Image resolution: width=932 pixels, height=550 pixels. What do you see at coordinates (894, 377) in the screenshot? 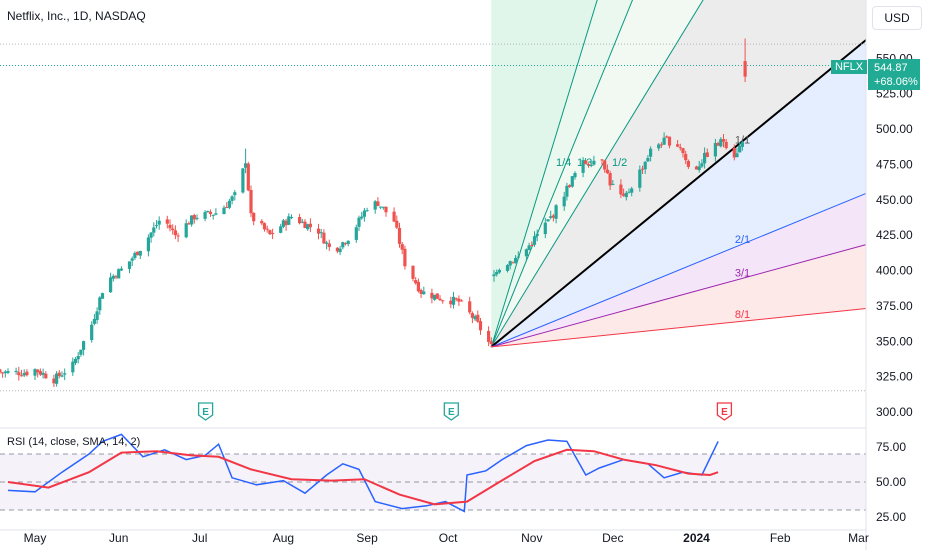
I see `price-tick-label: 325.00` at bounding box center [894, 377].